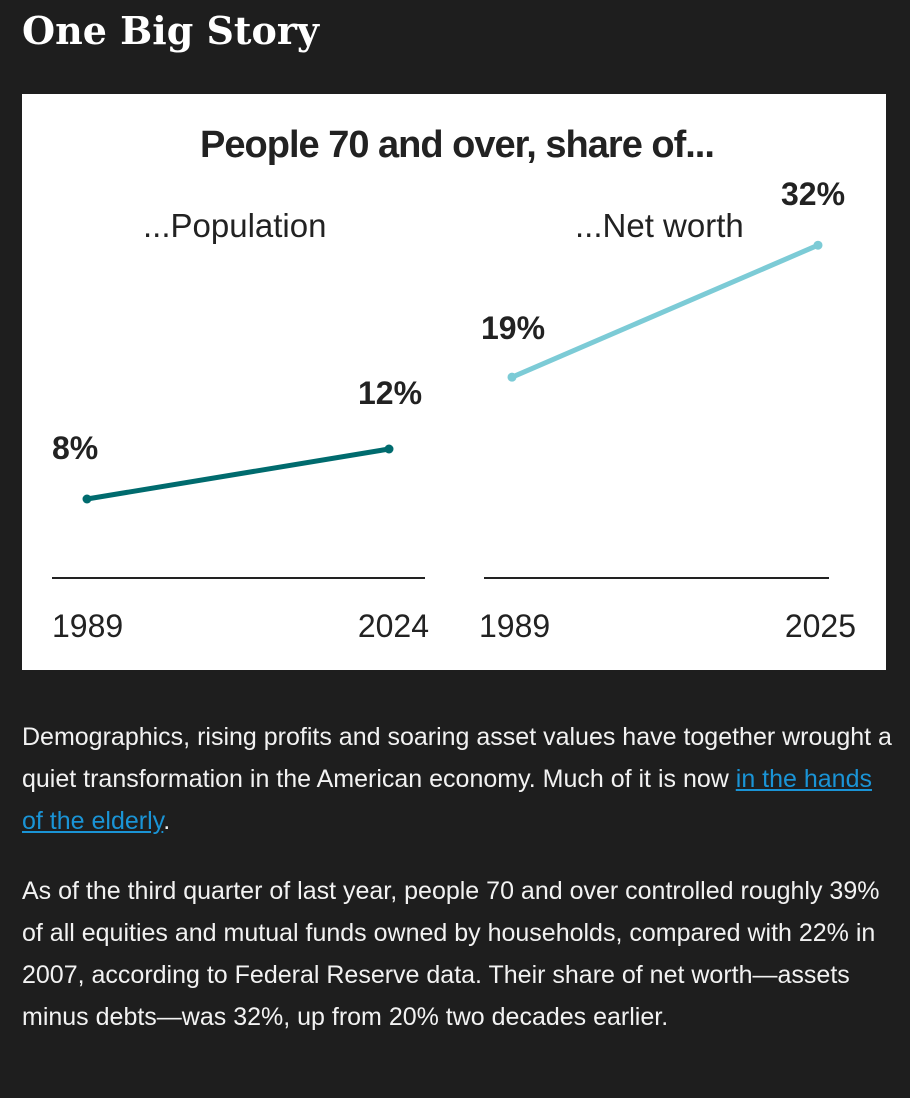 The width and height of the screenshot is (910, 1098). Describe the element at coordinates (170, 30) in the screenshot. I see `section-title: One Big Story` at that location.